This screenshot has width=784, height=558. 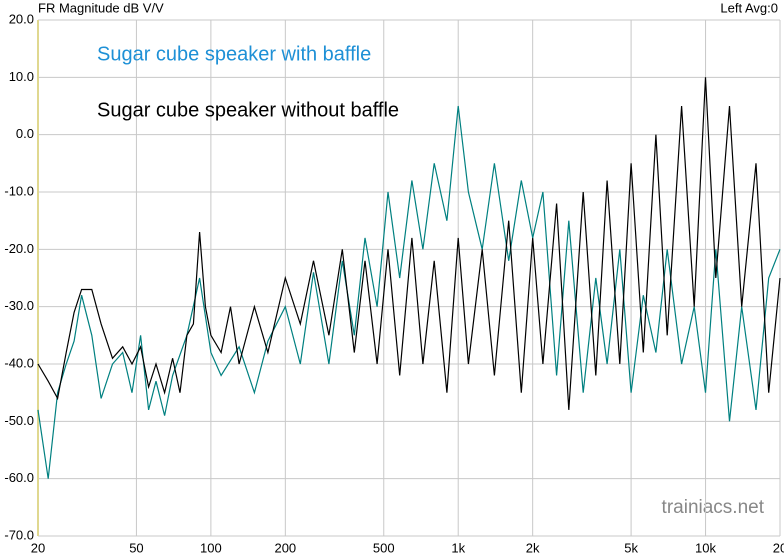 I want to click on x-tick-label: 2k, so click(x=533, y=547).